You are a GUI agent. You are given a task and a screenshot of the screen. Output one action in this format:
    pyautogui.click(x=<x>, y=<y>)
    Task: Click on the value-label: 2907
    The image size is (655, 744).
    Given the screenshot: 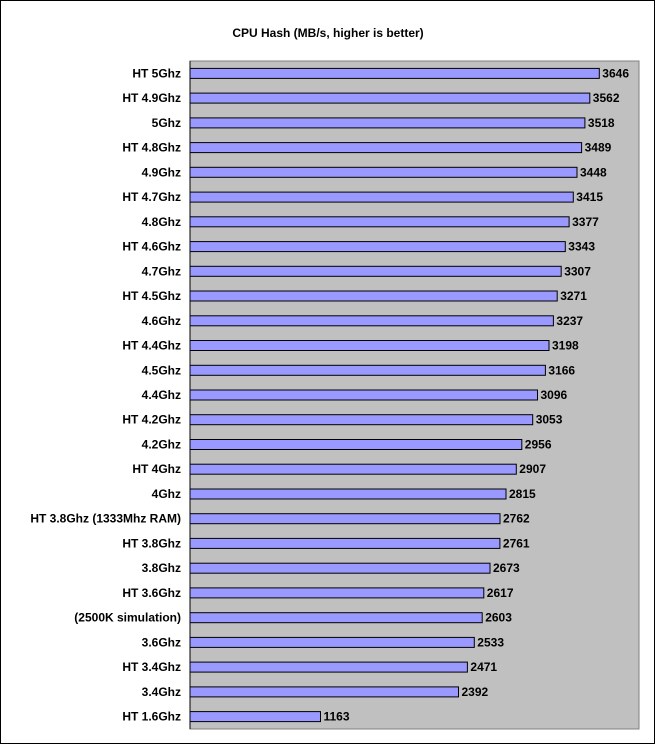 What is the action you would take?
    pyautogui.click(x=532, y=469)
    